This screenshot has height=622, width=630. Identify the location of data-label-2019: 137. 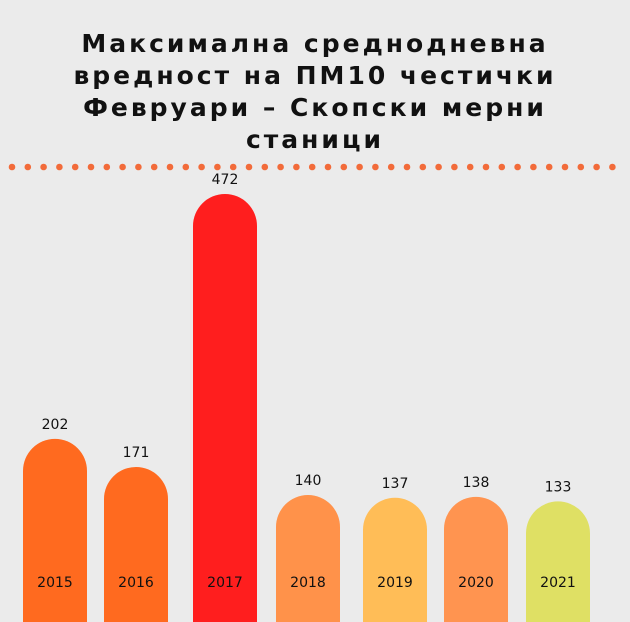
(395, 484).